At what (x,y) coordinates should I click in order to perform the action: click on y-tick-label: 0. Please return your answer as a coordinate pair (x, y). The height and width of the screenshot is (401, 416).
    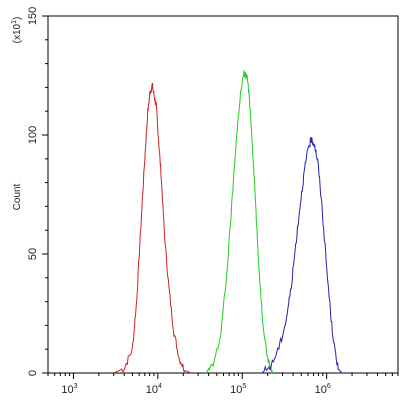
    Looking at the image, I should click on (33, 373).